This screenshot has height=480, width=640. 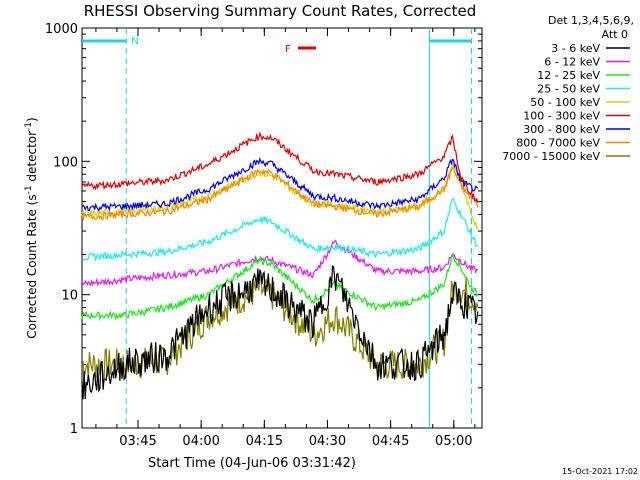 What do you see at coordinates (600, 471) in the screenshot?
I see `timestamp-label: 15-Oct-2021 17:02` at bounding box center [600, 471].